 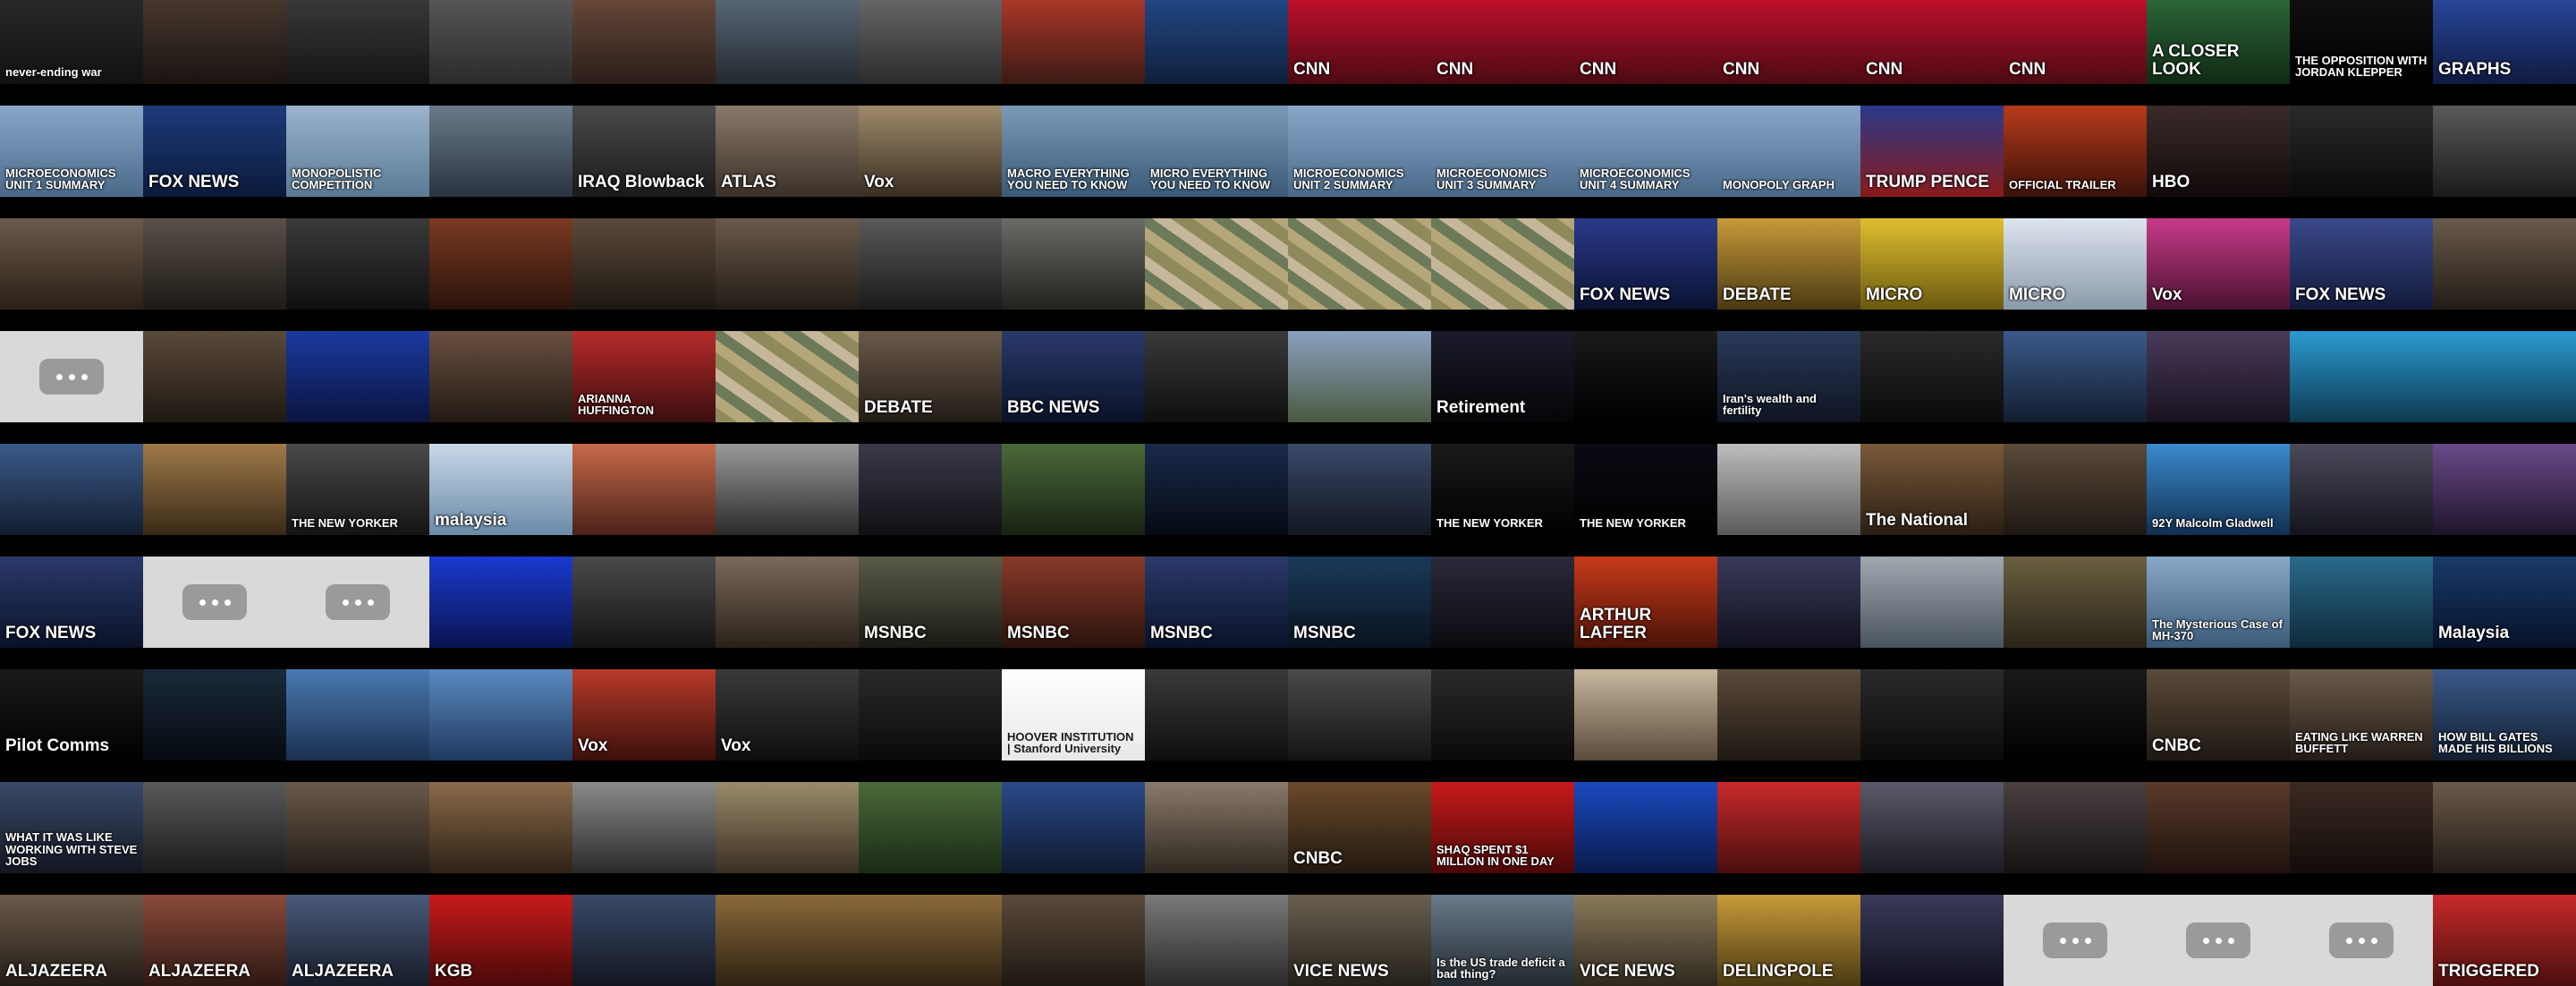 What do you see at coordinates (71, 602) in the screenshot?
I see `video-thumbnail: FOX NEWS` at bounding box center [71, 602].